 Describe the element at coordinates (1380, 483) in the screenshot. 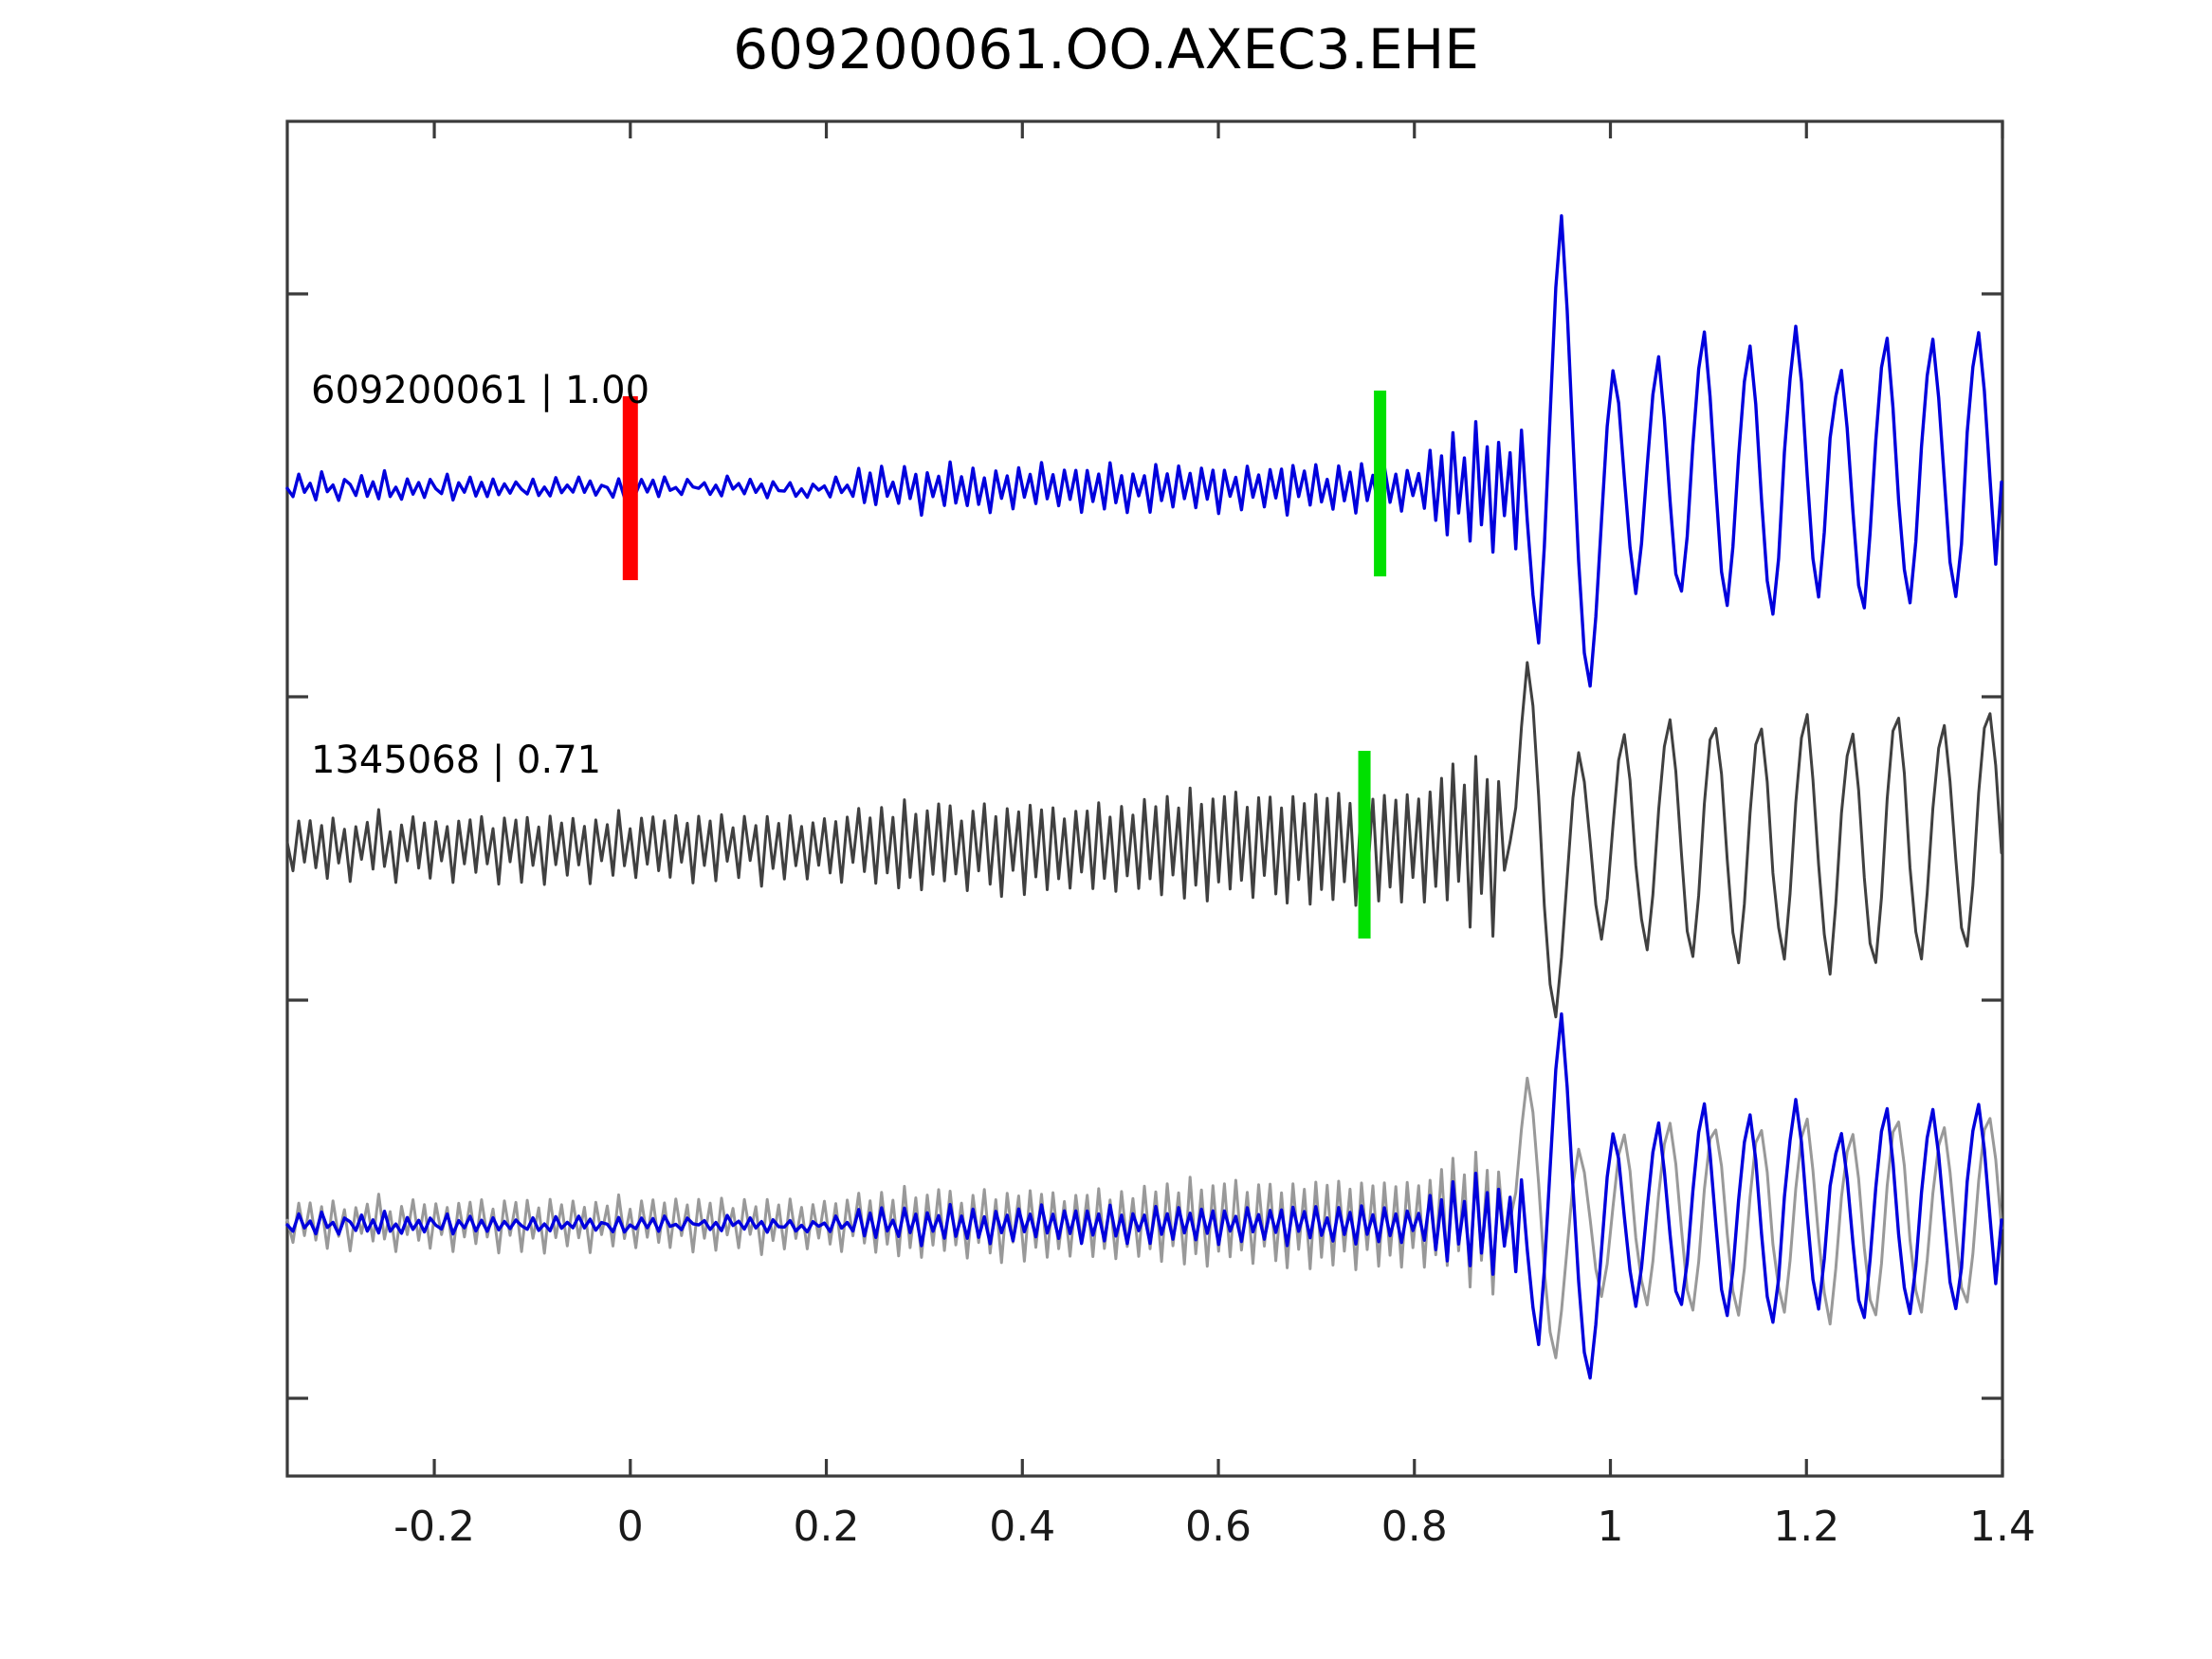

I see `green-pick-marker-trace1` at that location.